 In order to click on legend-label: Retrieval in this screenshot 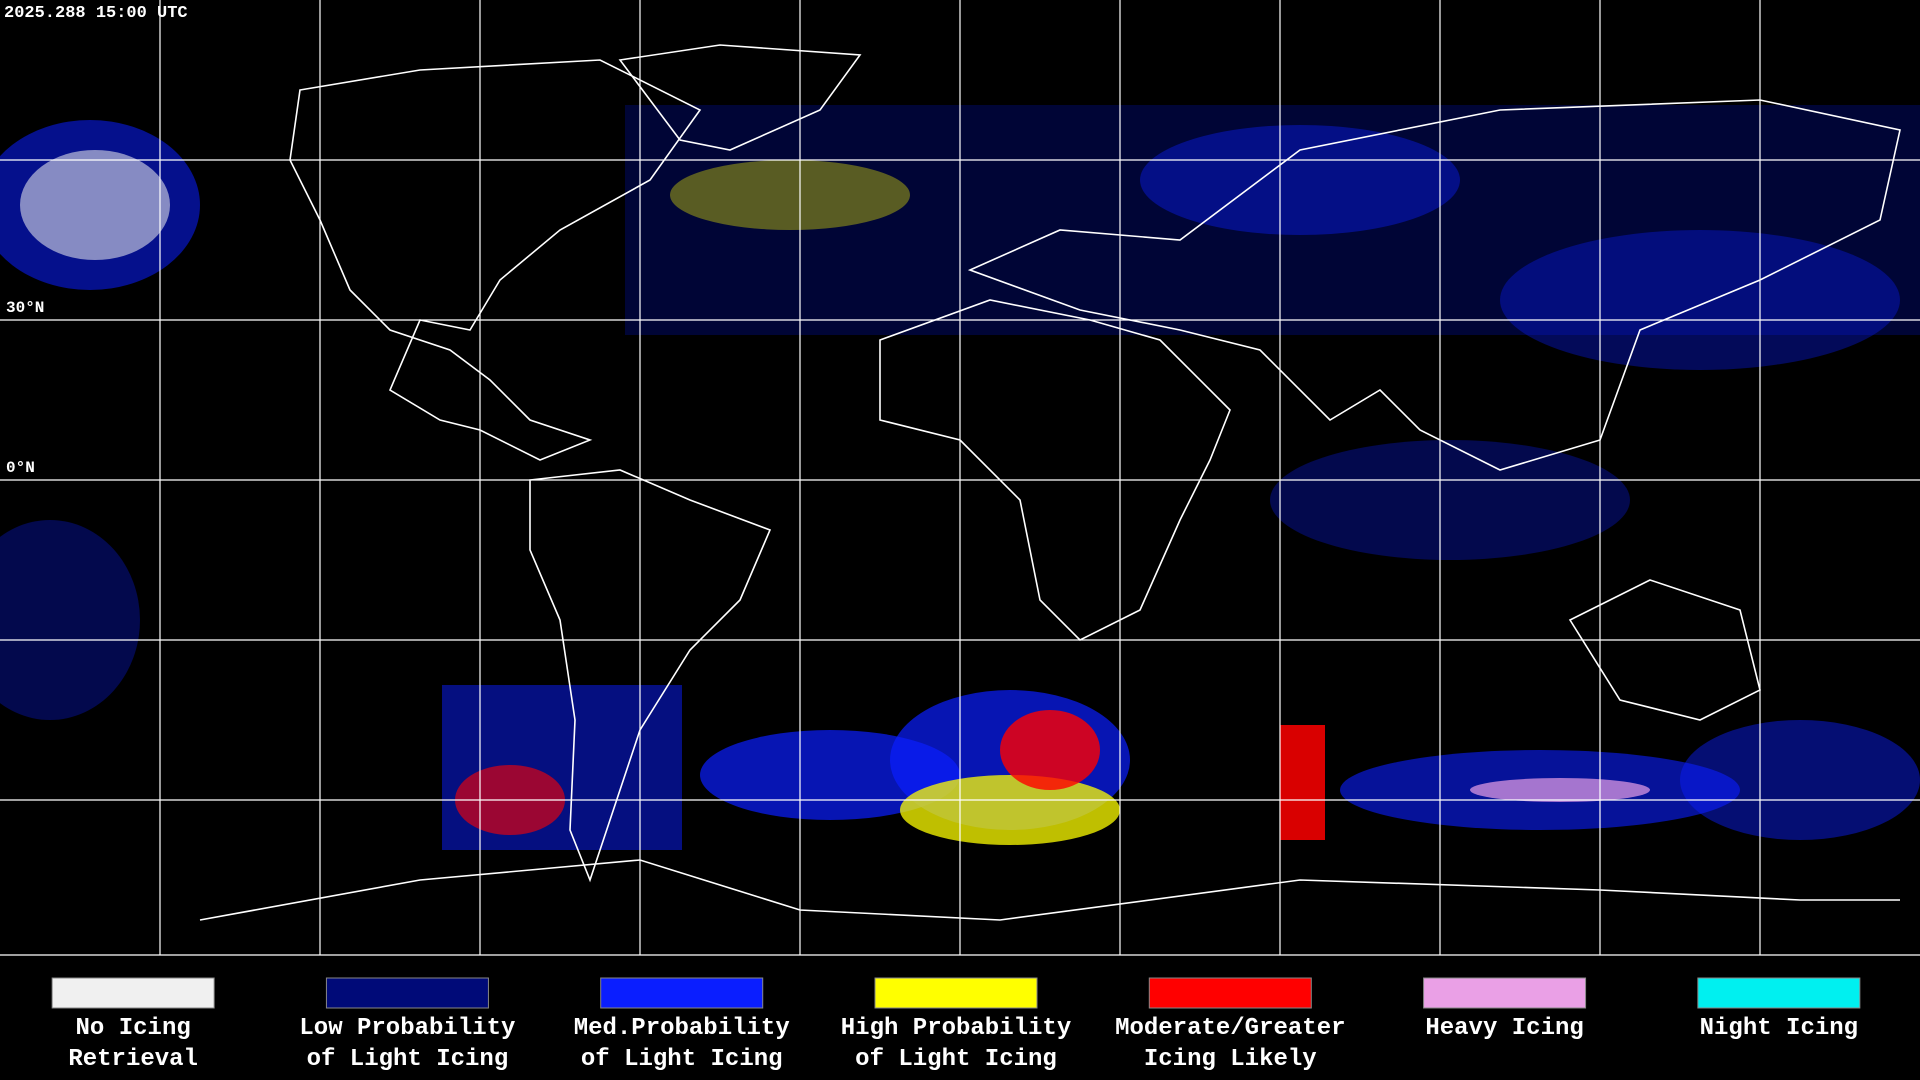, I will do `click(133, 1059)`.